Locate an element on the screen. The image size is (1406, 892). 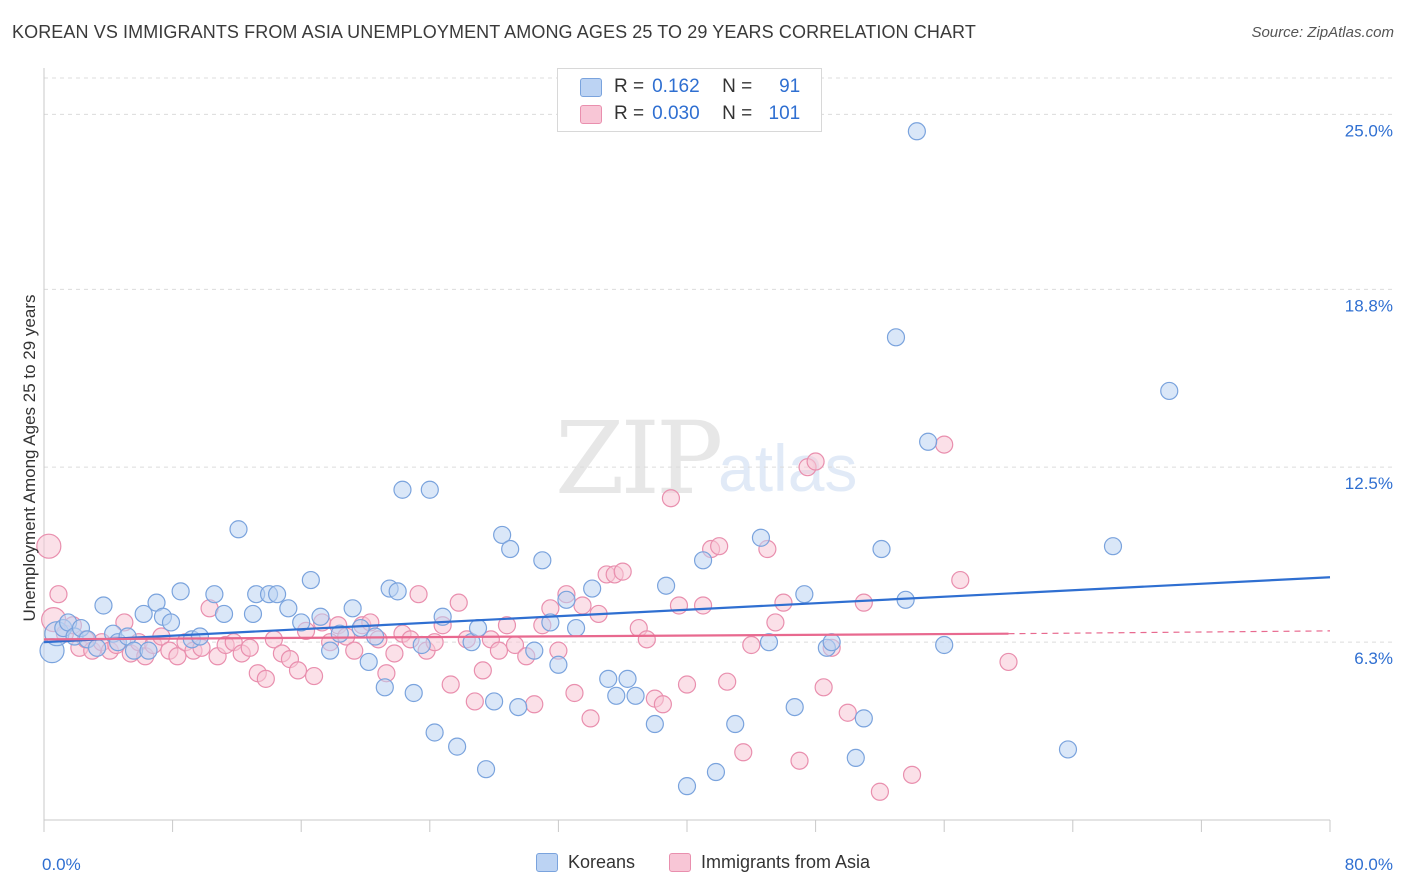
watermark-atlas: atlas is located at coordinates (788, 468).